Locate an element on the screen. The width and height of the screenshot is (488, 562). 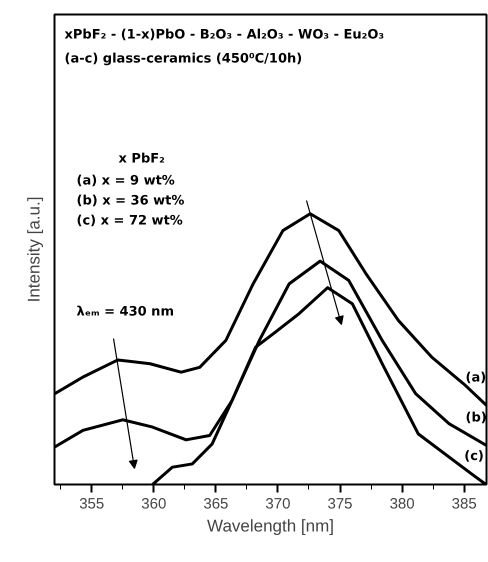
x-tick-label: 385 is located at coordinates (464, 504).